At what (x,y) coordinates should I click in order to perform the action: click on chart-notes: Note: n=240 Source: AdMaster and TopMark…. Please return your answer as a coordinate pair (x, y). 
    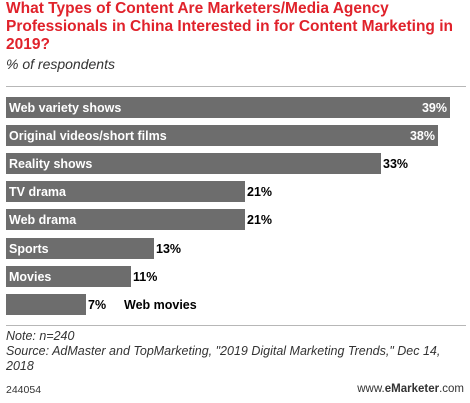
    Looking at the image, I should click on (236, 351).